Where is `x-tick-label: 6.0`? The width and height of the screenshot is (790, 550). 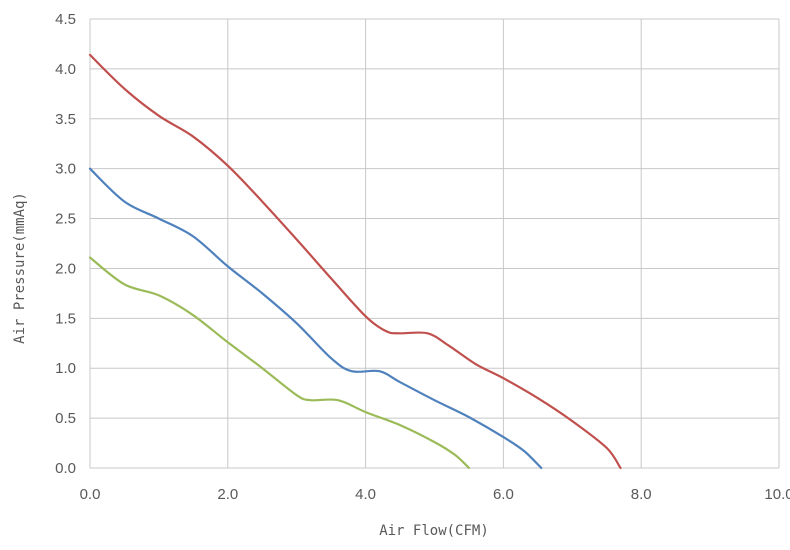
x-tick-label: 6.0 is located at coordinates (503, 494).